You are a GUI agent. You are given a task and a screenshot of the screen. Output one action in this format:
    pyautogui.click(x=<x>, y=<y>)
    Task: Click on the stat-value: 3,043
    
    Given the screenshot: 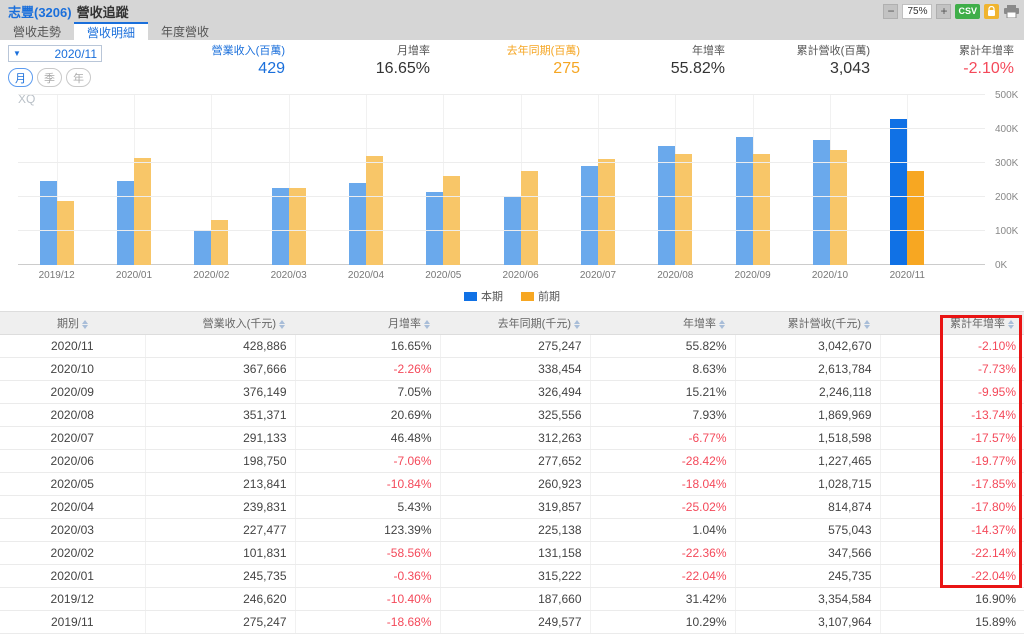 What is the action you would take?
    pyautogui.click(x=849, y=68)
    